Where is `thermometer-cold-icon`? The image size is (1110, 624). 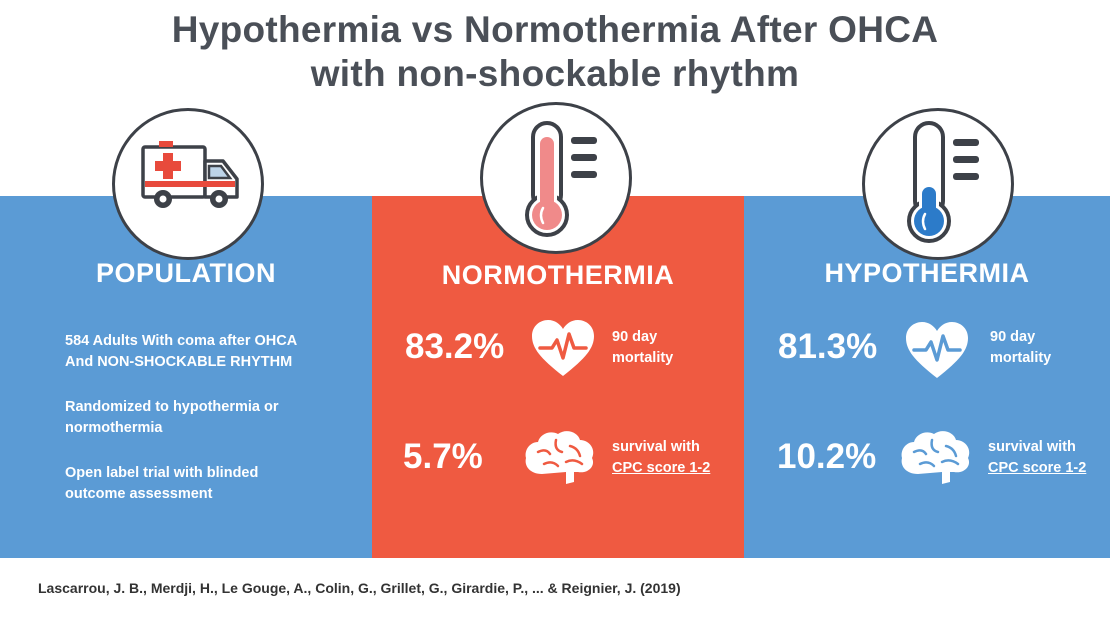 thermometer-cold-icon is located at coordinates (943, 182).